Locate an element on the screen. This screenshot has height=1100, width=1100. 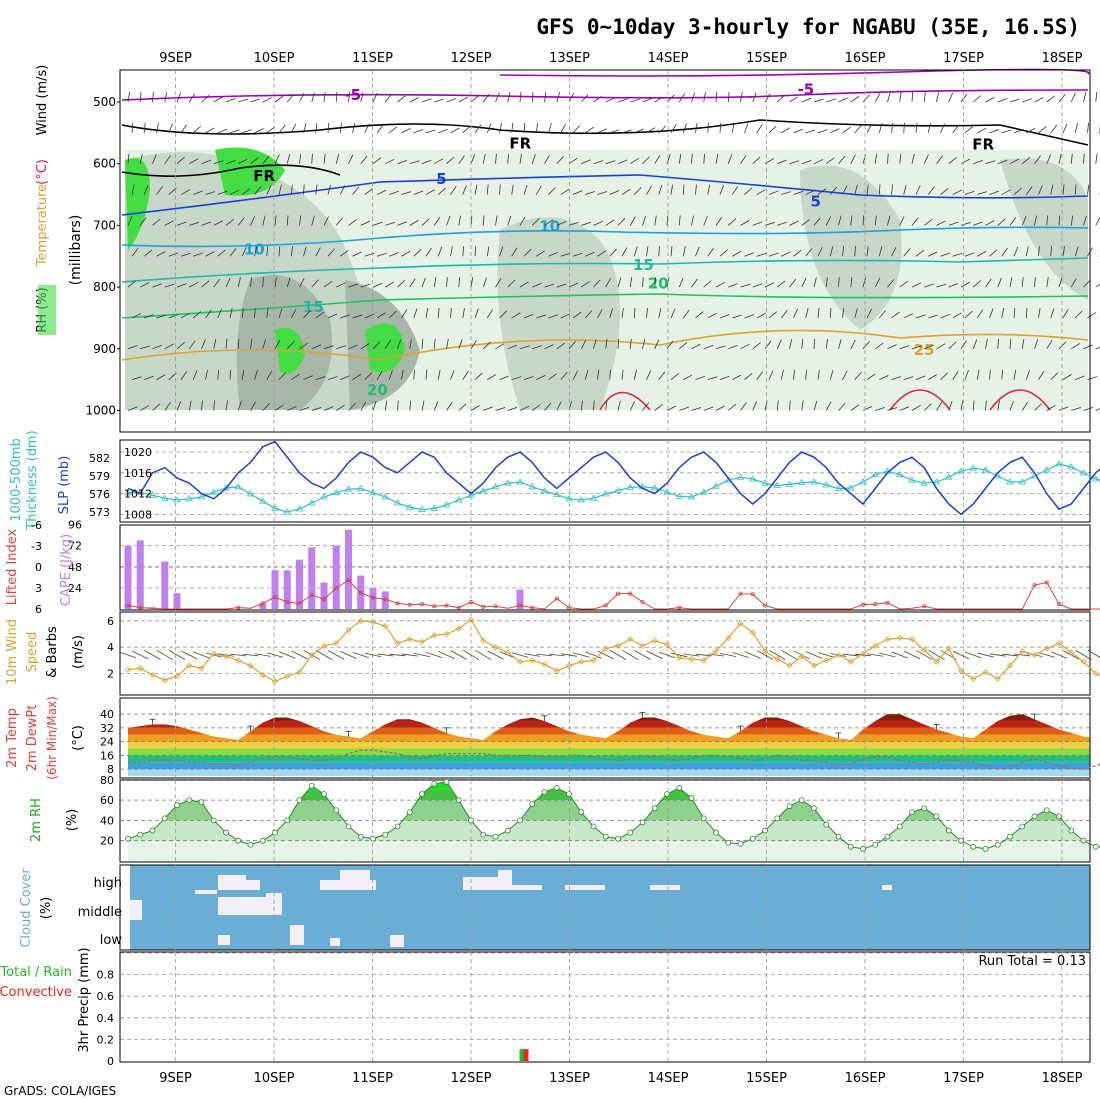
cape-tick-label: 48 is located at coordinates (75, 567).